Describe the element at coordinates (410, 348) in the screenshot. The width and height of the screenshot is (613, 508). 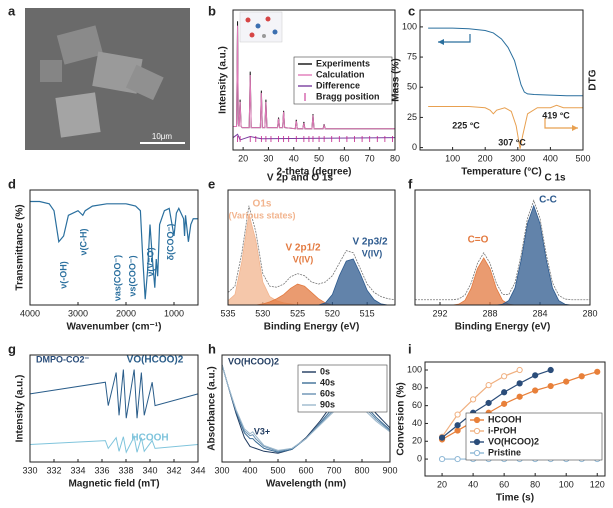
I see `panel-label: i` at that location.